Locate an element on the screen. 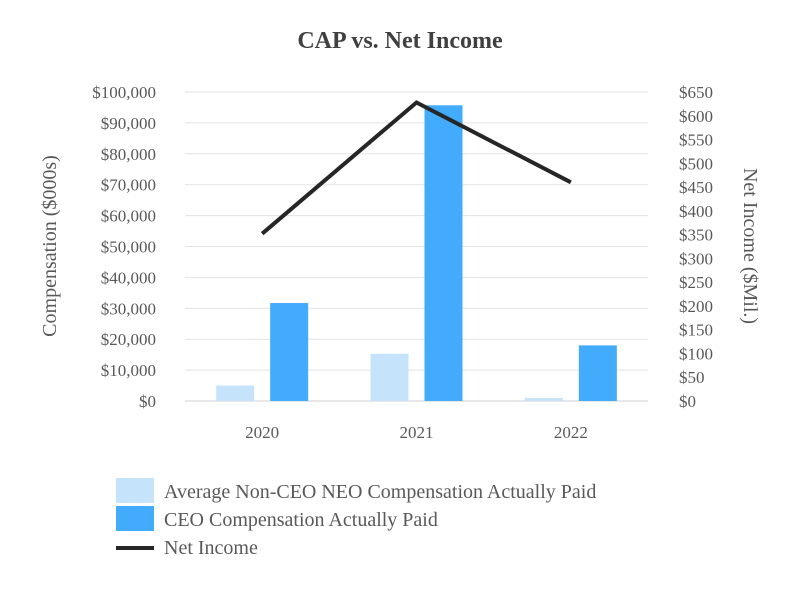 The image size is (800, 600). right-tick-label: $50 is located at coordinates (692, 377).